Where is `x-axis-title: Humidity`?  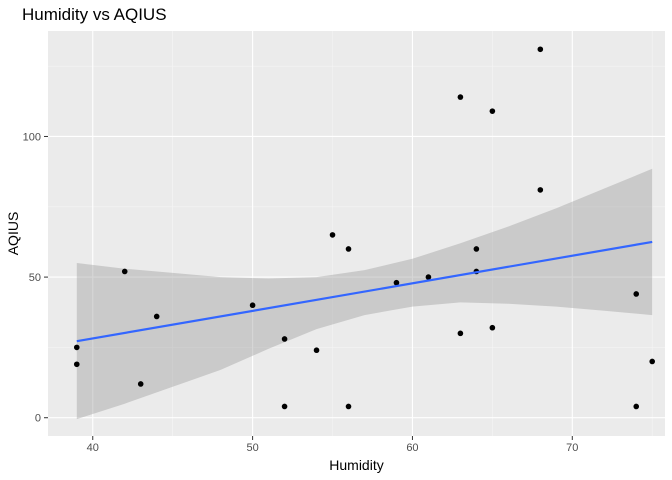 x-axis-title: Humidity is located at coordinates (356, 465).